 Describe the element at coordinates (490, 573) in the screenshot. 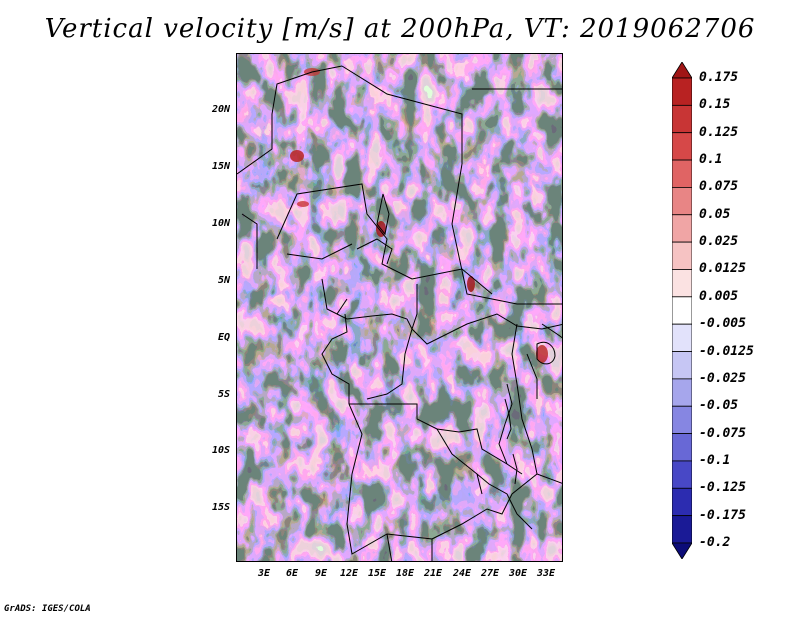

I see `lon-label: 27E` at that location.